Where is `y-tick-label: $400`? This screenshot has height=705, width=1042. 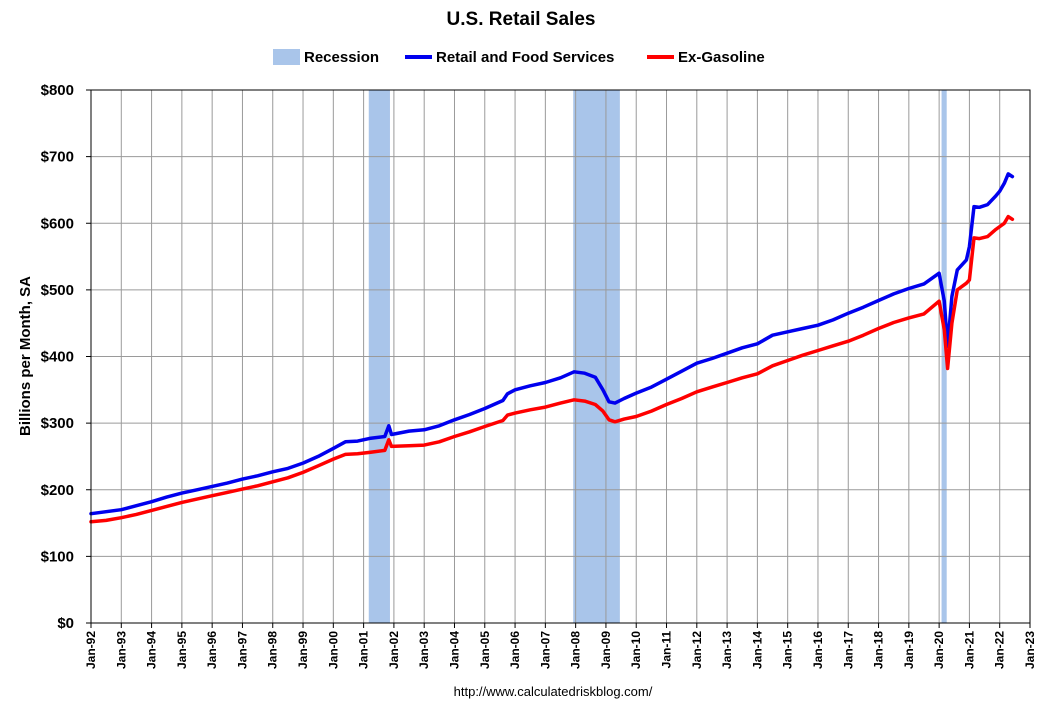 y-tick-label: $400 is located at coordinates (57, 357).